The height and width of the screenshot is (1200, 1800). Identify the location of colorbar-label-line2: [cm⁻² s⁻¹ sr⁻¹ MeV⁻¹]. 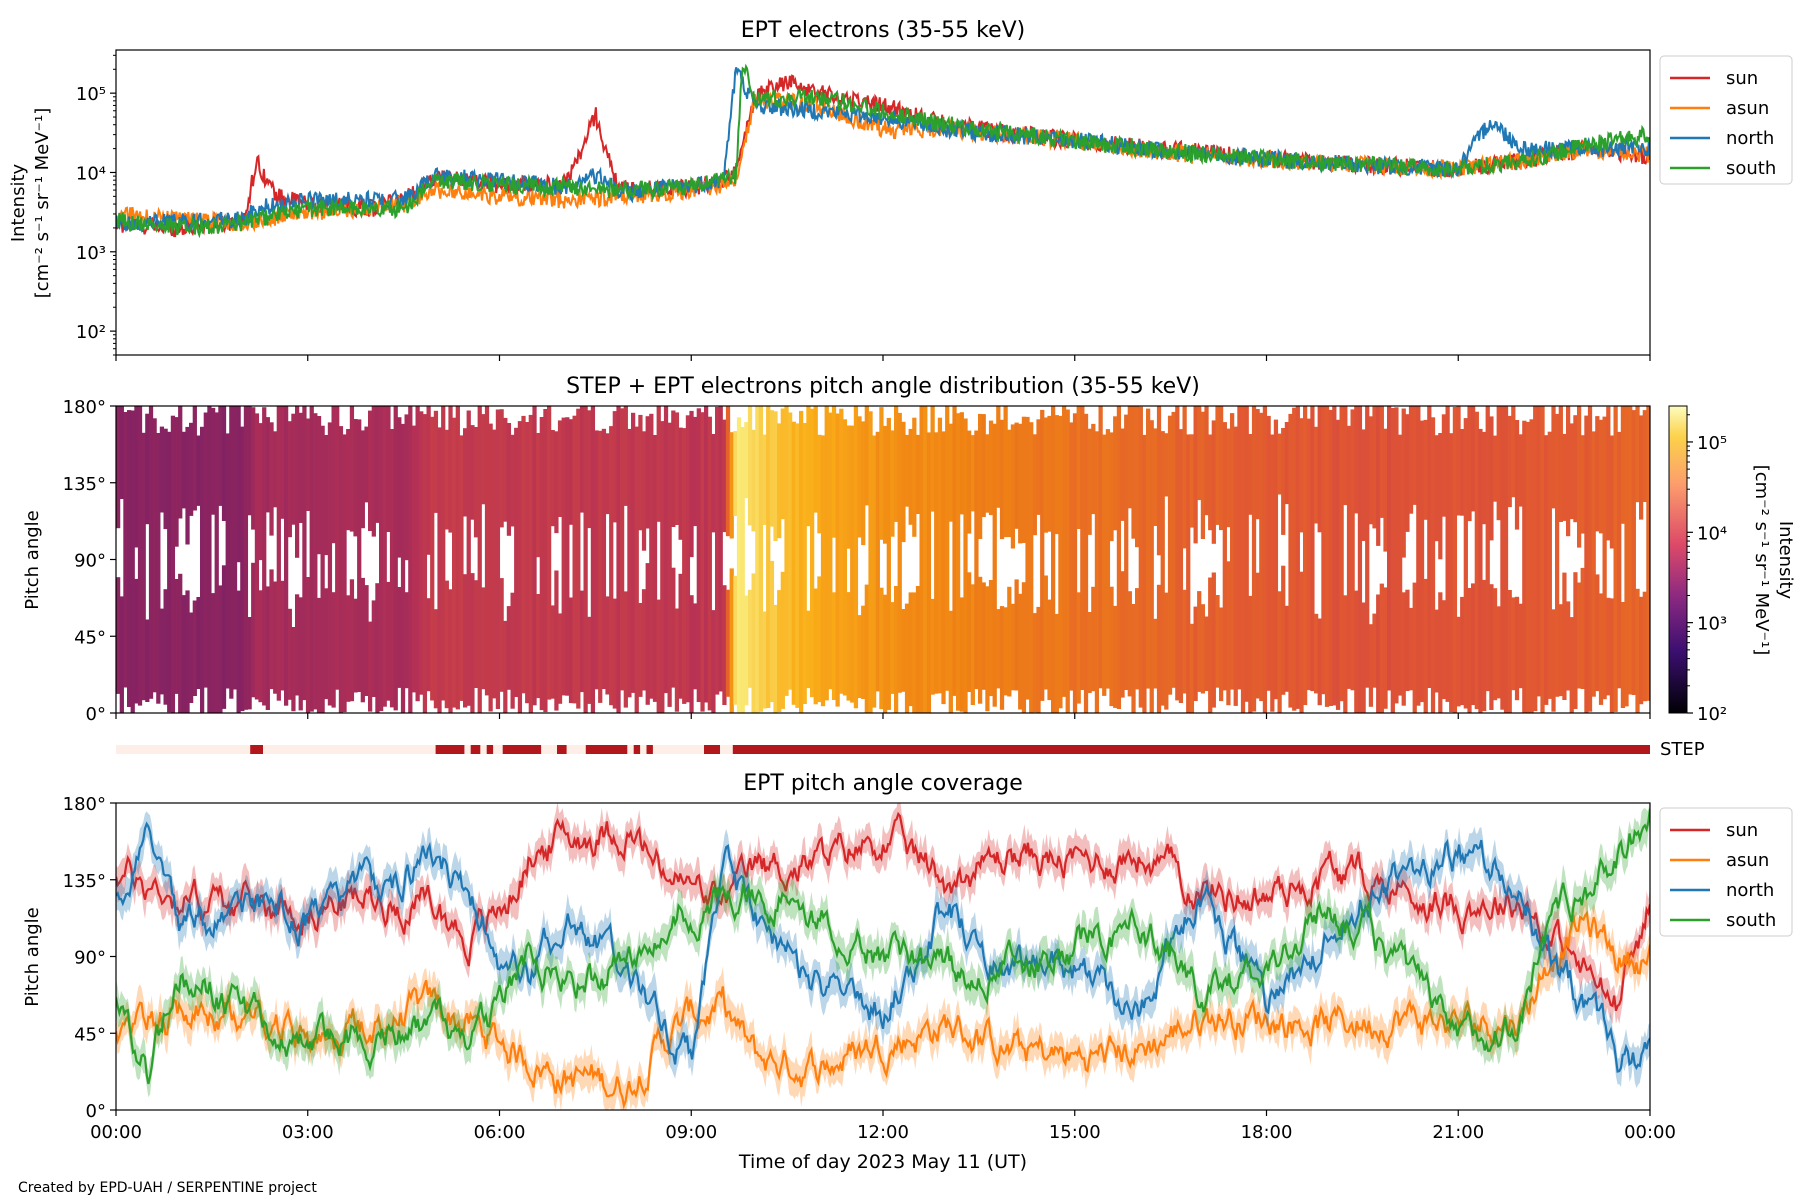
(1761, 560).